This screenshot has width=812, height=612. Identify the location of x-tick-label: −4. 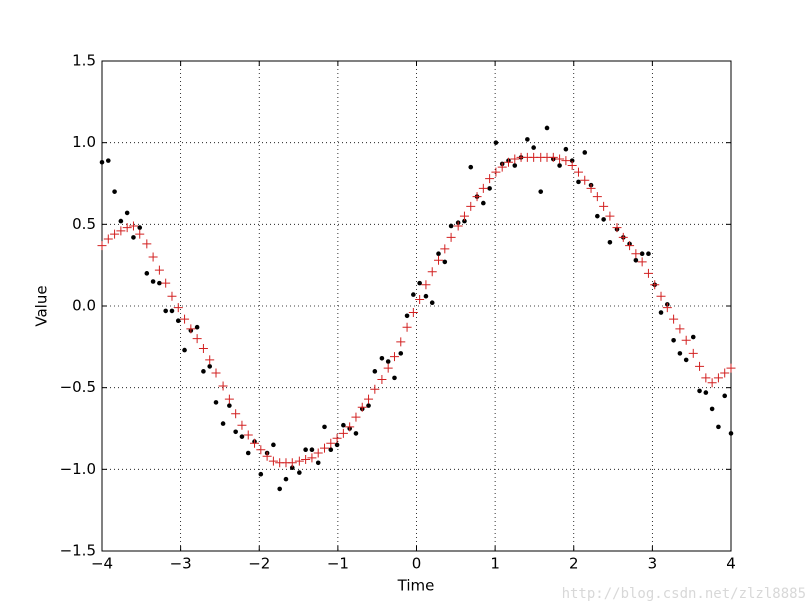
(102, 564).